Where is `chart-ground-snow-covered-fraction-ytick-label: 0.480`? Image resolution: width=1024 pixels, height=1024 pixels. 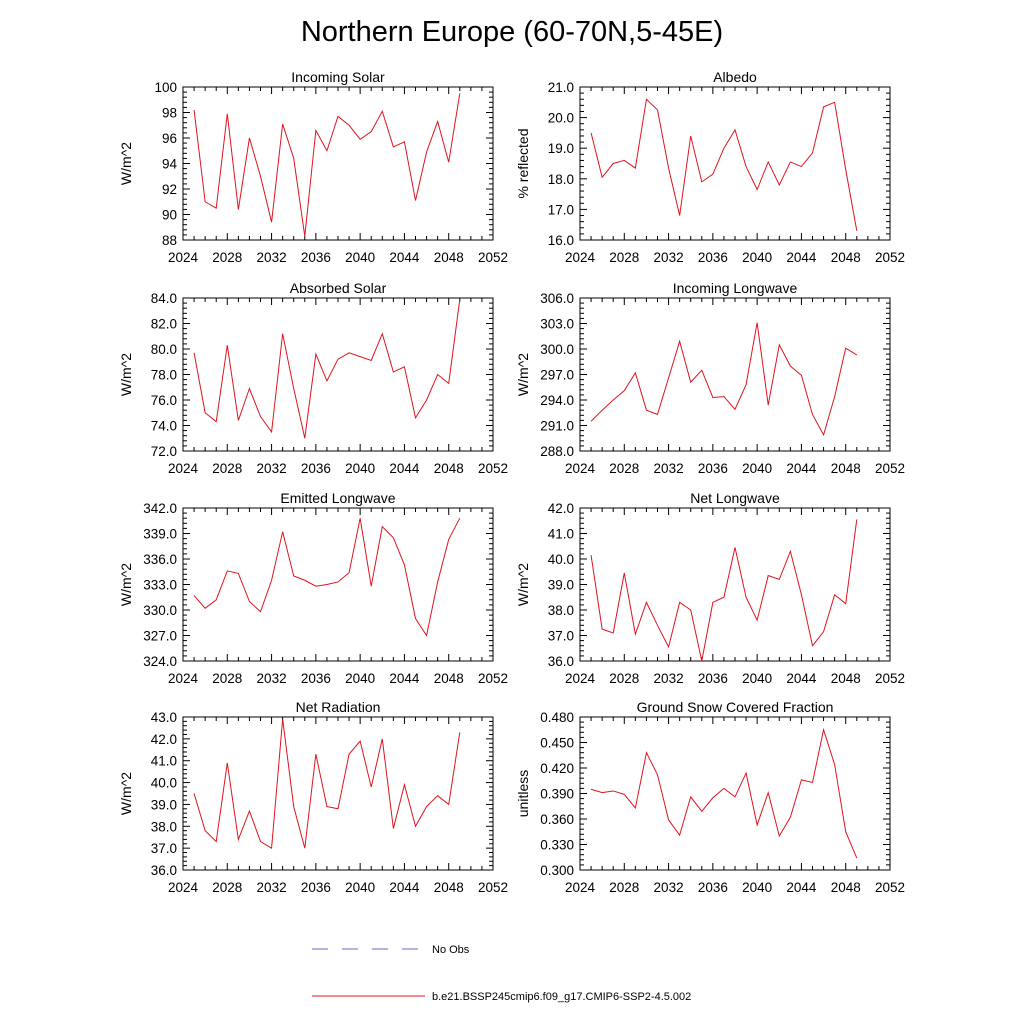
chart-ground-snow-covered-fraction-ytick-label: 0.480 is located at coordinates (557, 717).